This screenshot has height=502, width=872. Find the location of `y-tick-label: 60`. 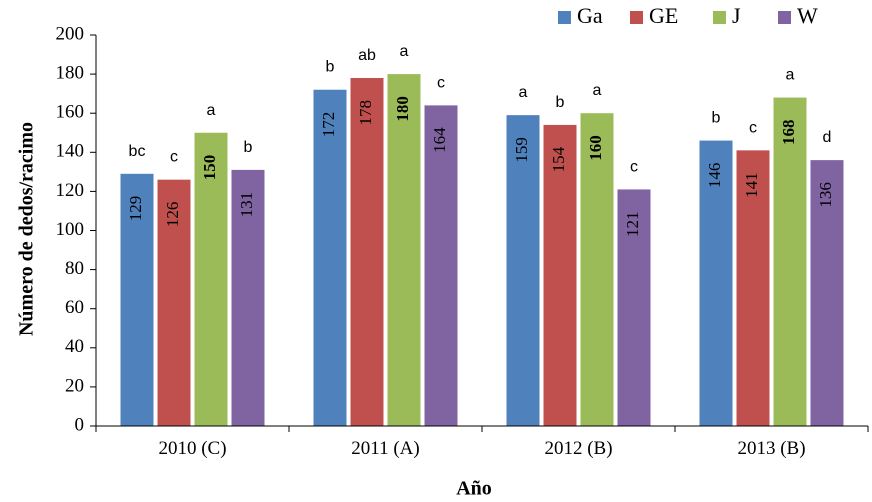

y-tick-label: 60 is located at coordinates (74, 307).